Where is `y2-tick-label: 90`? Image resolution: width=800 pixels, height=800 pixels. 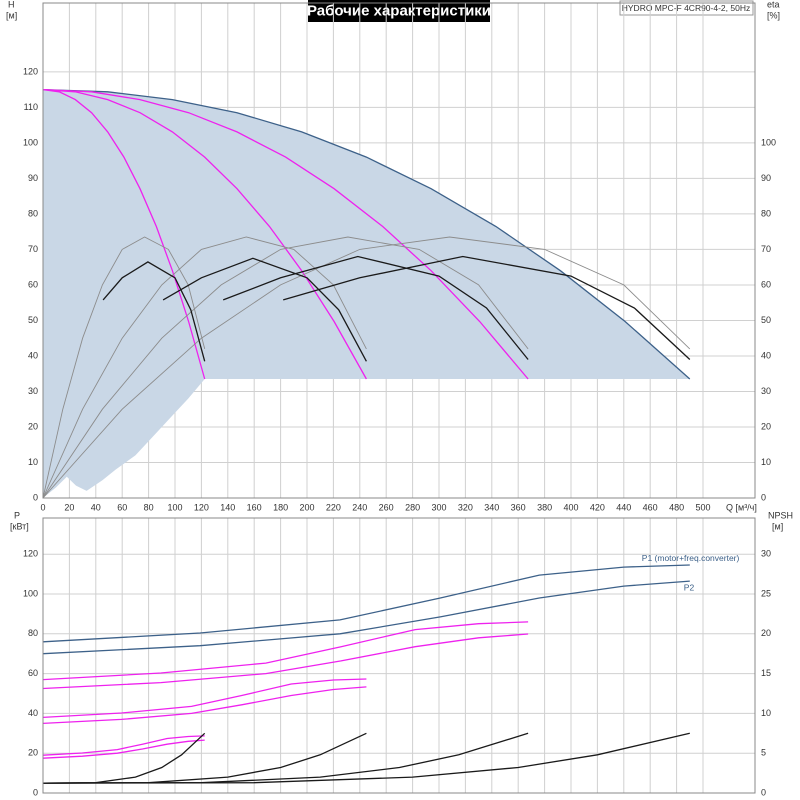
y2-tick-label: 90 is located at coordinates (766, 178).